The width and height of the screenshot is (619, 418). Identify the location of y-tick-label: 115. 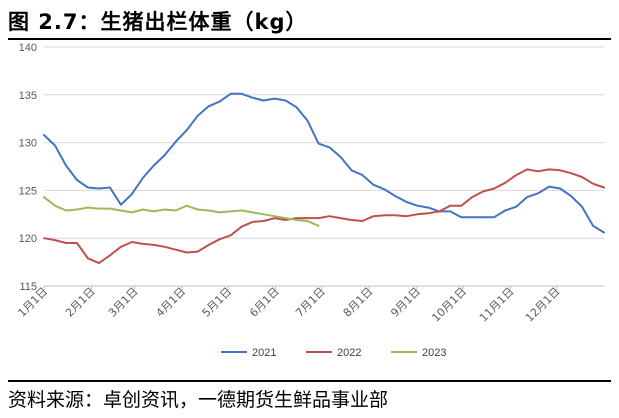
(28, 287).